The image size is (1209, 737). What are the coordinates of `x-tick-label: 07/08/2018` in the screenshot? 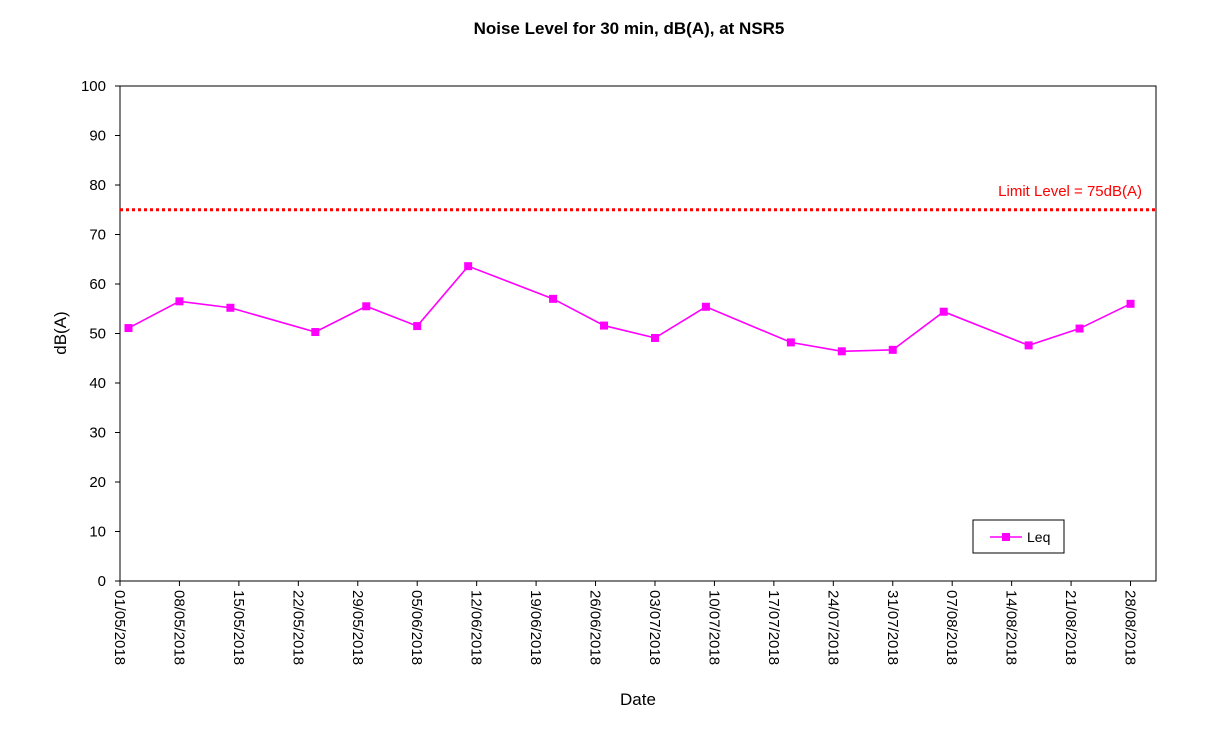 It's located at (951, 627).